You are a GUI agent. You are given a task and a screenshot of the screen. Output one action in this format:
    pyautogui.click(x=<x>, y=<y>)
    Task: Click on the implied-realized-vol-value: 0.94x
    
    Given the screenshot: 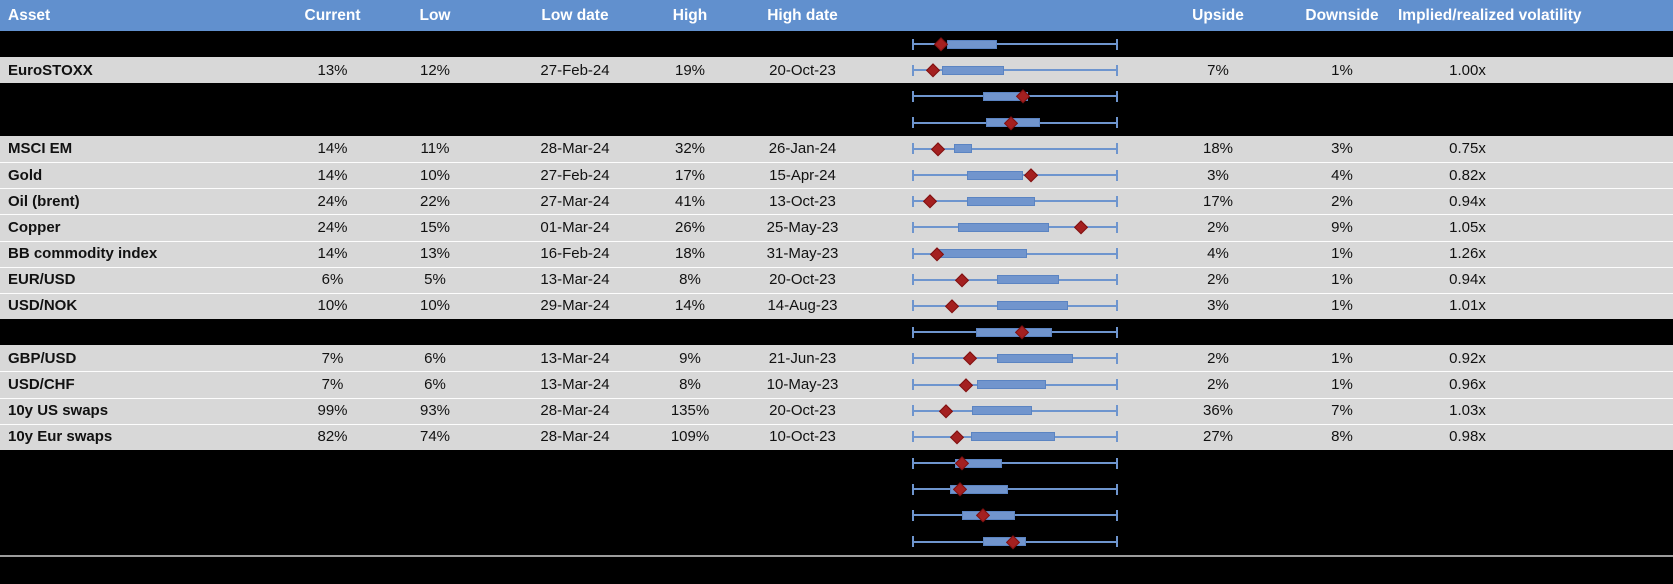 What is the action you would take?
    pyautogui.click(x=1467, y=280)
    